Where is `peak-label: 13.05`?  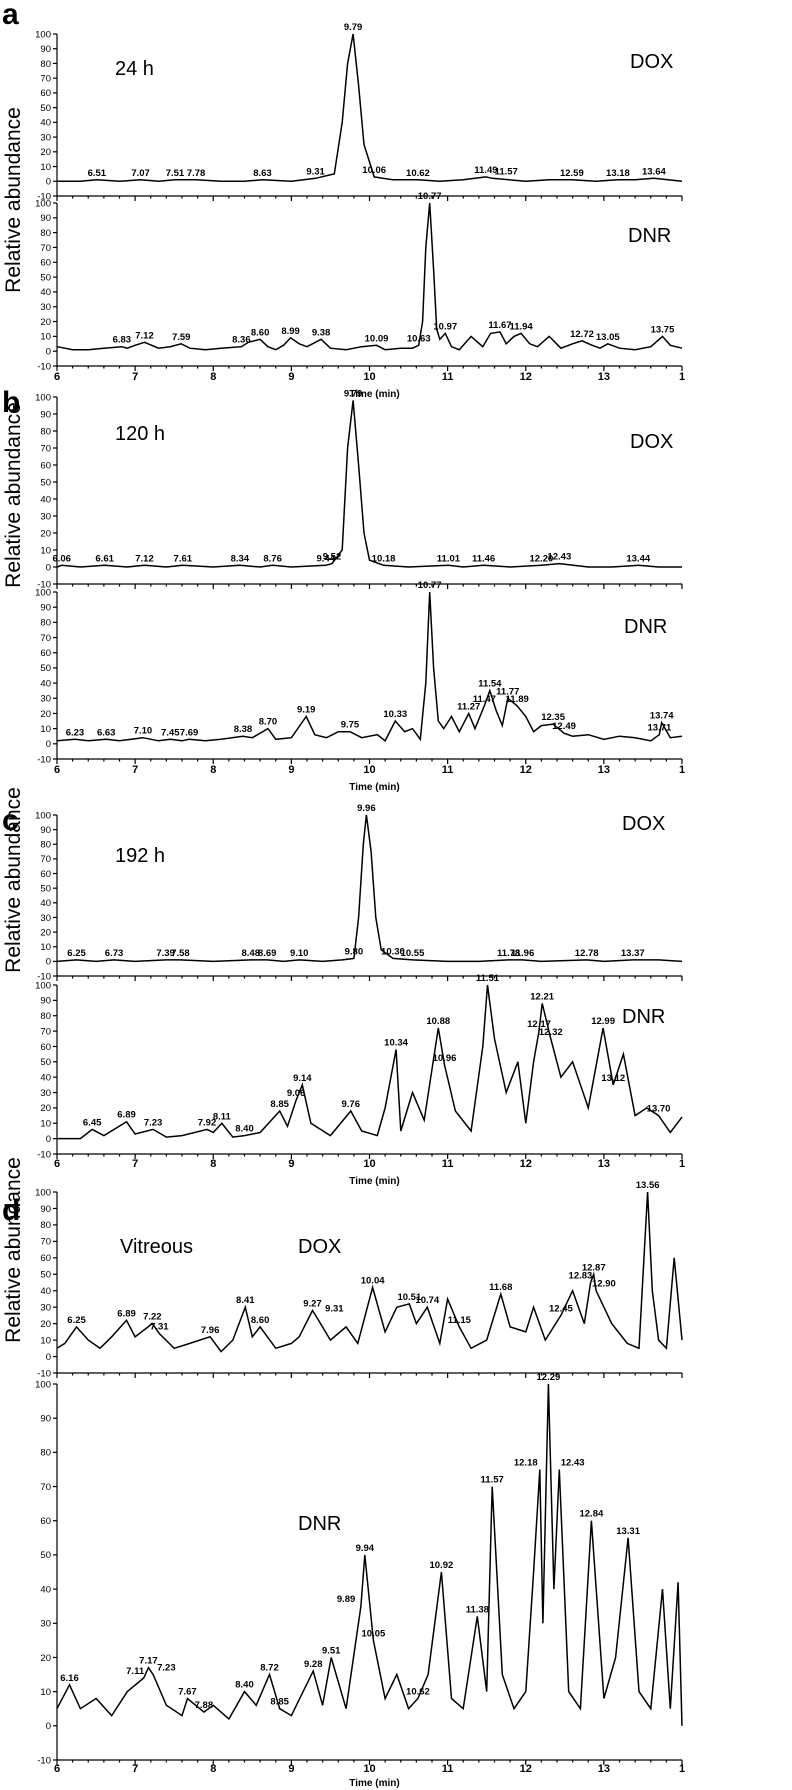
peak-label: 13.05 is located at coordinates (608, 337).